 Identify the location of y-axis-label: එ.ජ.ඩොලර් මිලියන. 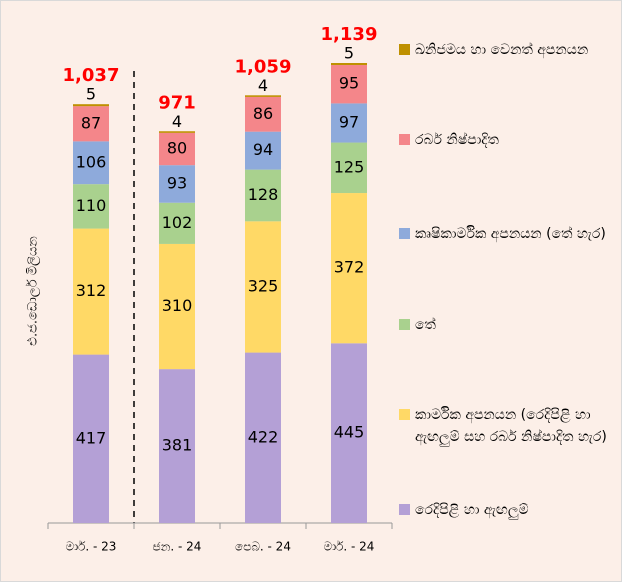
(33, 291).